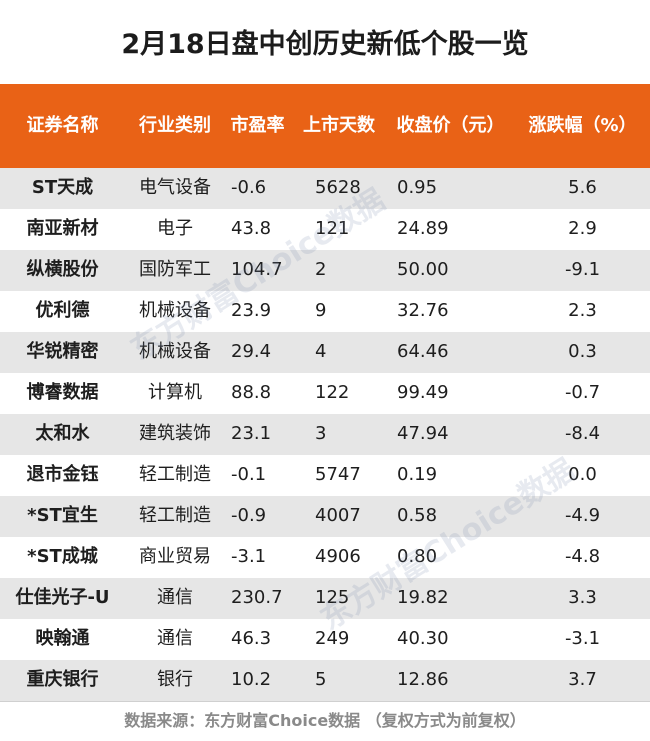  What do you see at coordinates (249, 187) in the screenshot?
I see `pe-ratio-cell: -0.6` at bounding box center [249, 187].